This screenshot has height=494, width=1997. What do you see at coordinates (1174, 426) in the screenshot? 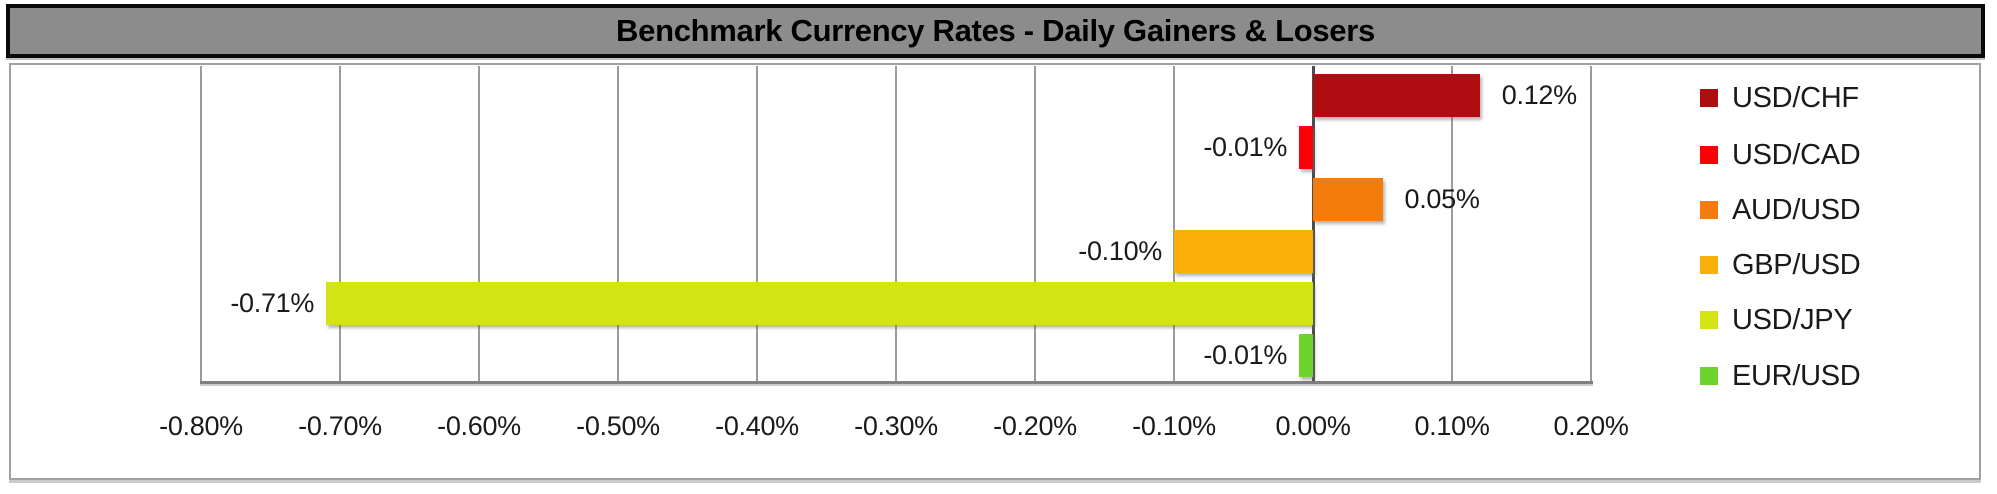
I see `x-tick-label--0-10-: -0.10%` at bounding box center [1174, 426].